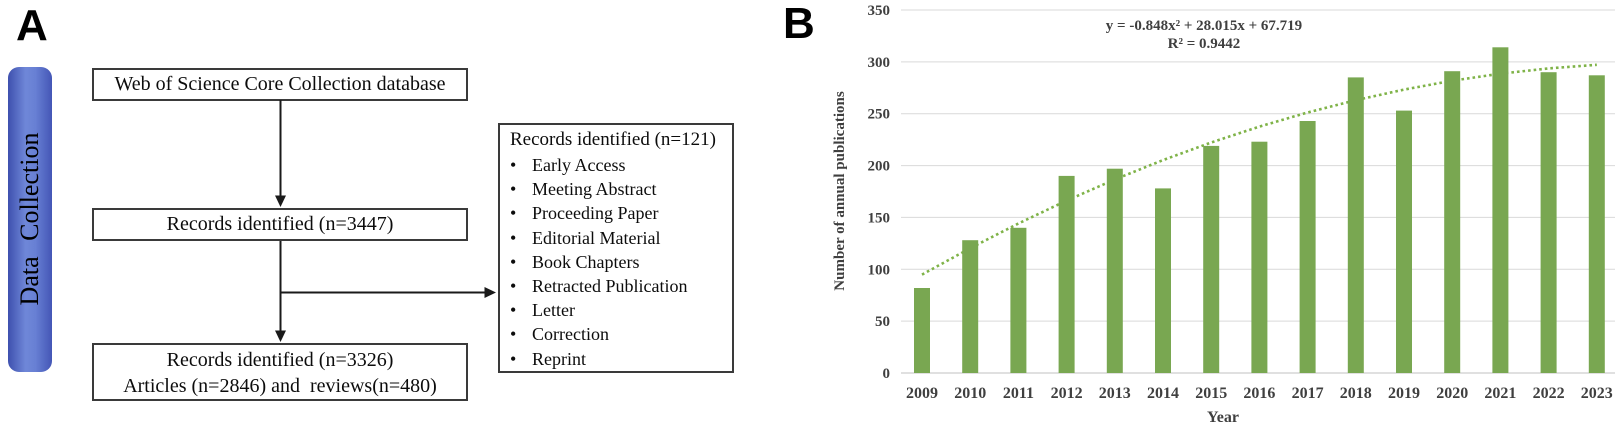  I want to click on sidebar-title: Data Collection, so click(29, 219).